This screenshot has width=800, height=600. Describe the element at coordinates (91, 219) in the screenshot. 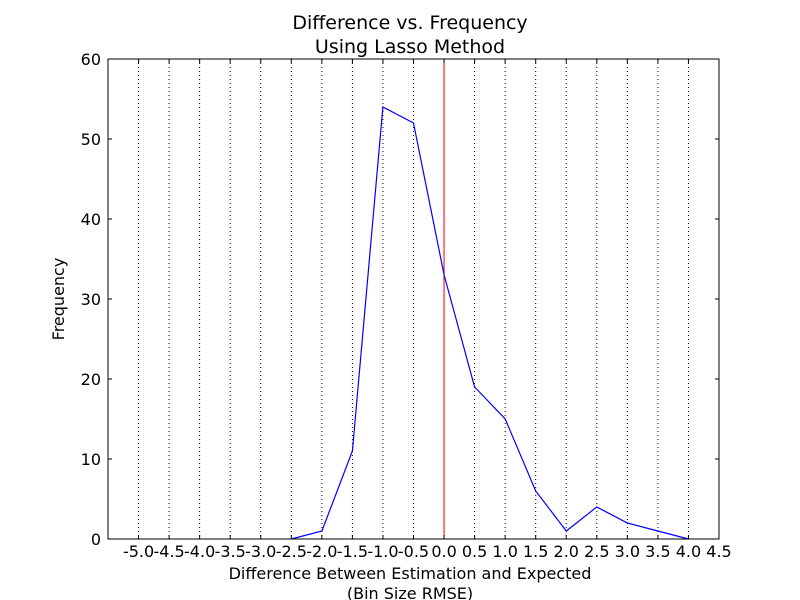

I see `y-tick-label: 40` at that location.